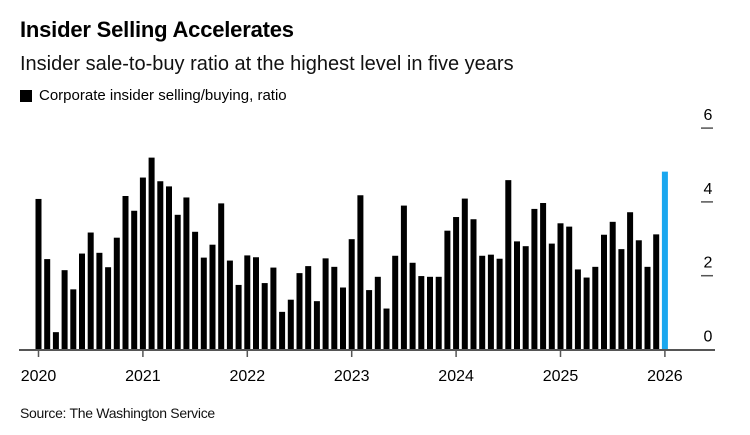  What do you see at coordinates (708, 115) in the screenshot?
I see `y-tick-label: 6` at bounding box center [708, 115].